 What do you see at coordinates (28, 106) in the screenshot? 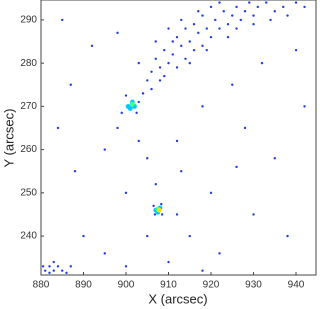
I see `y-tick-label: 270` at bounding box center [28, 106].